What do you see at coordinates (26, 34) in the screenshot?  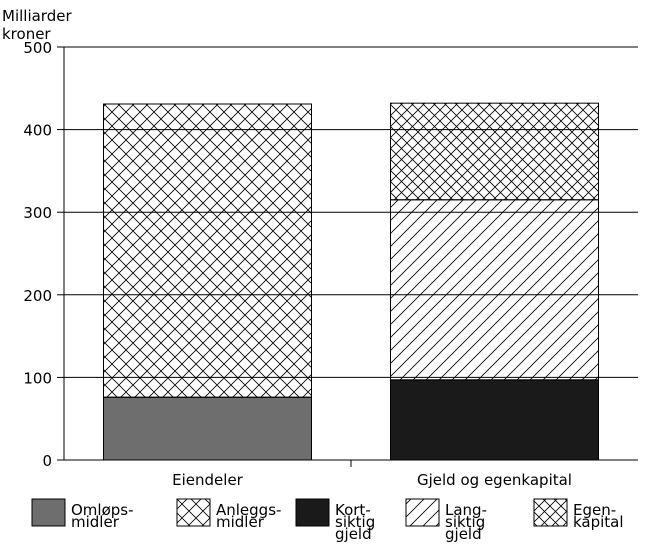 I see `y-axis-title-line-2: kroner` at bounding box center [26, 34].